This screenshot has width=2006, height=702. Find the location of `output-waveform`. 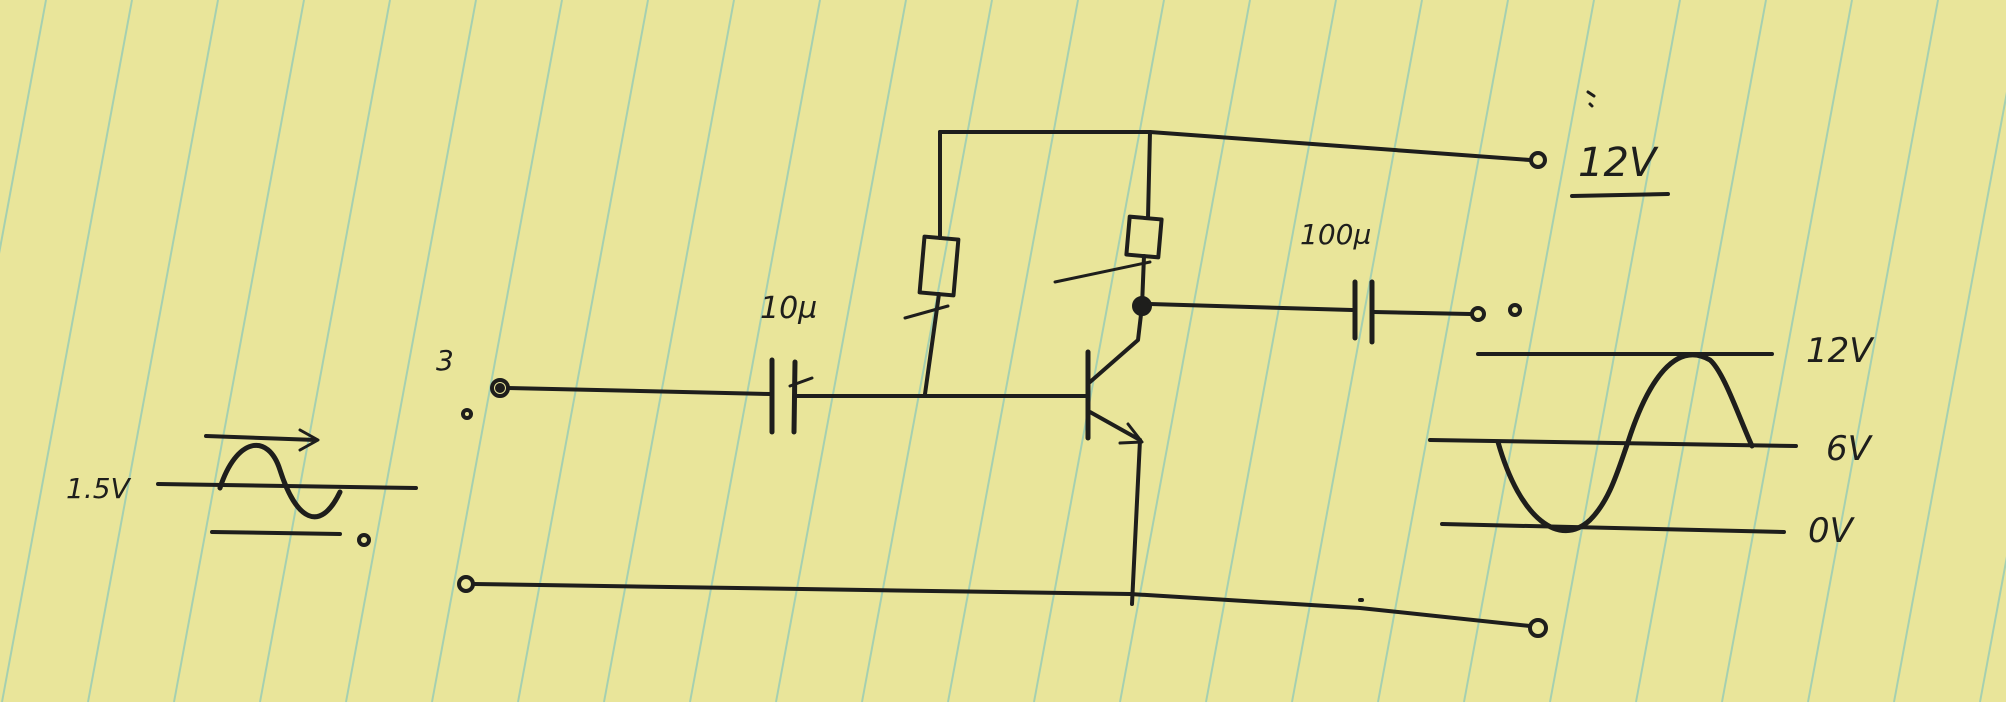

output-waveform is located at coordinates (1613, 443).